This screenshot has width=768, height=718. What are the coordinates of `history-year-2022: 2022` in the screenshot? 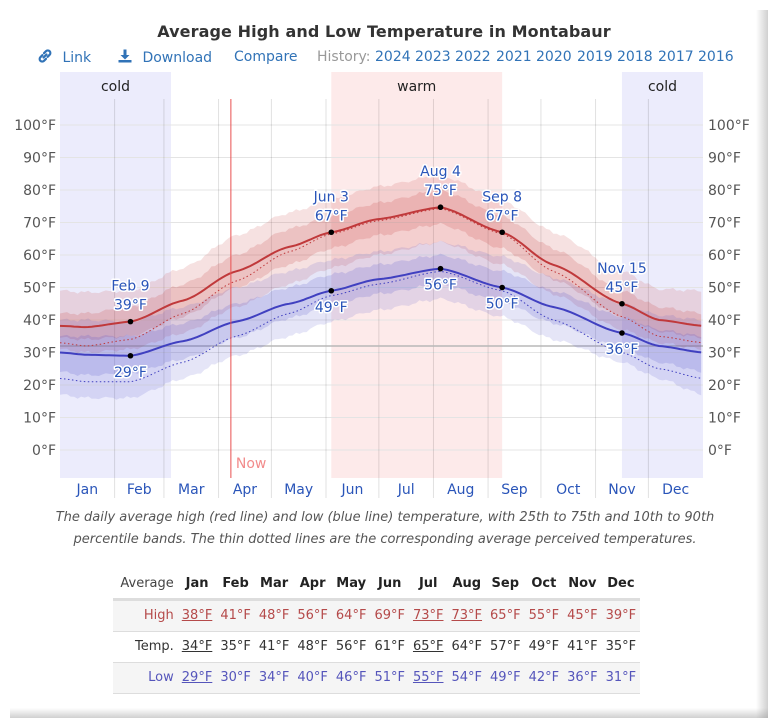 It's located at (473, 57).